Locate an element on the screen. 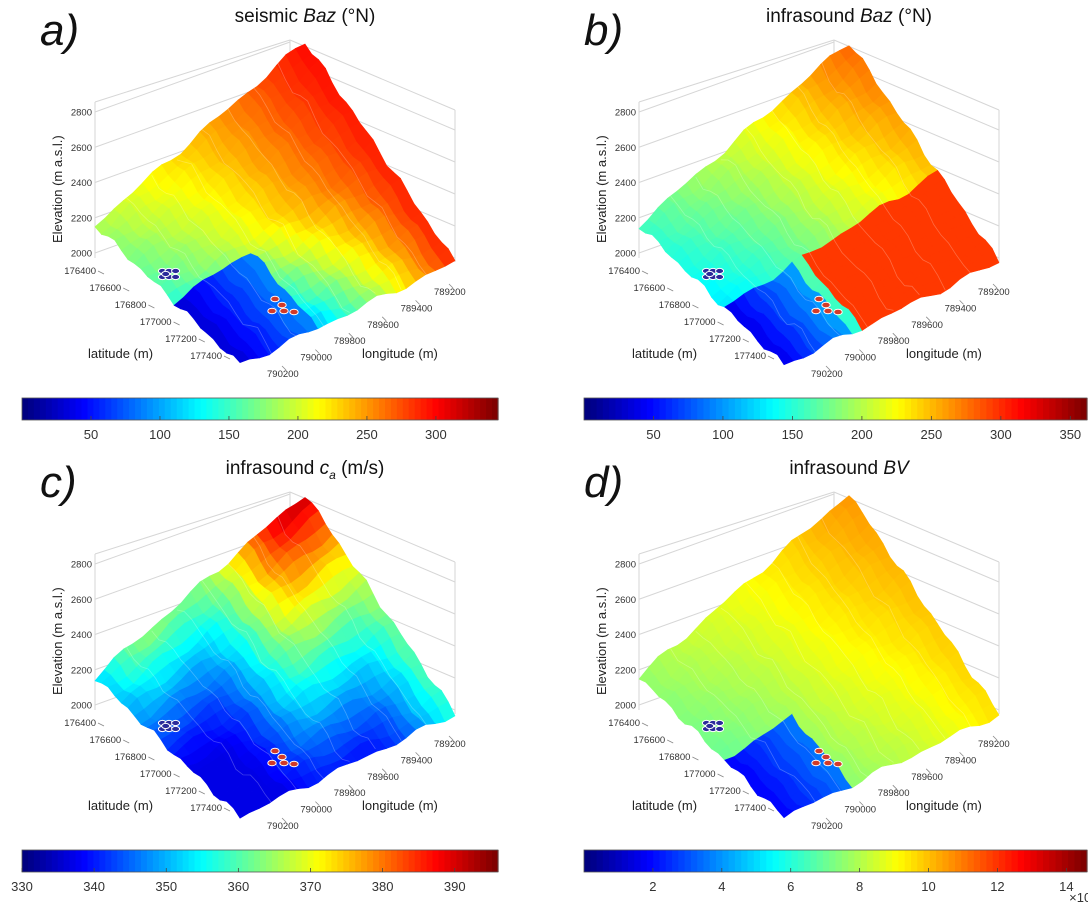  colorbar: 330 340 350 360 370 380 390 is located at coordinates (255, 871).